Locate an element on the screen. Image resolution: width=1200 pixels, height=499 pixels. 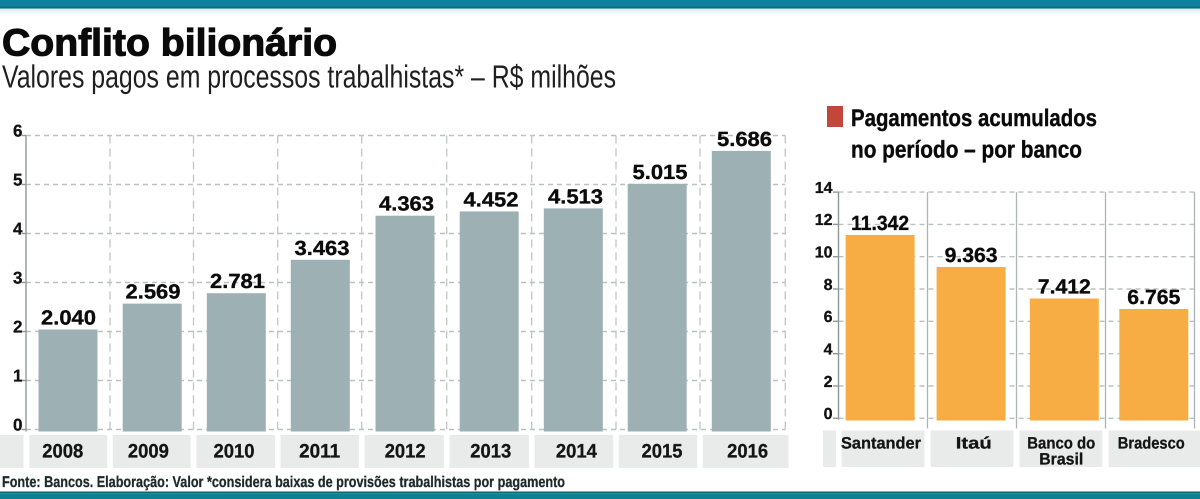
svg-text: 2011 is located at coordinates (319, 452).